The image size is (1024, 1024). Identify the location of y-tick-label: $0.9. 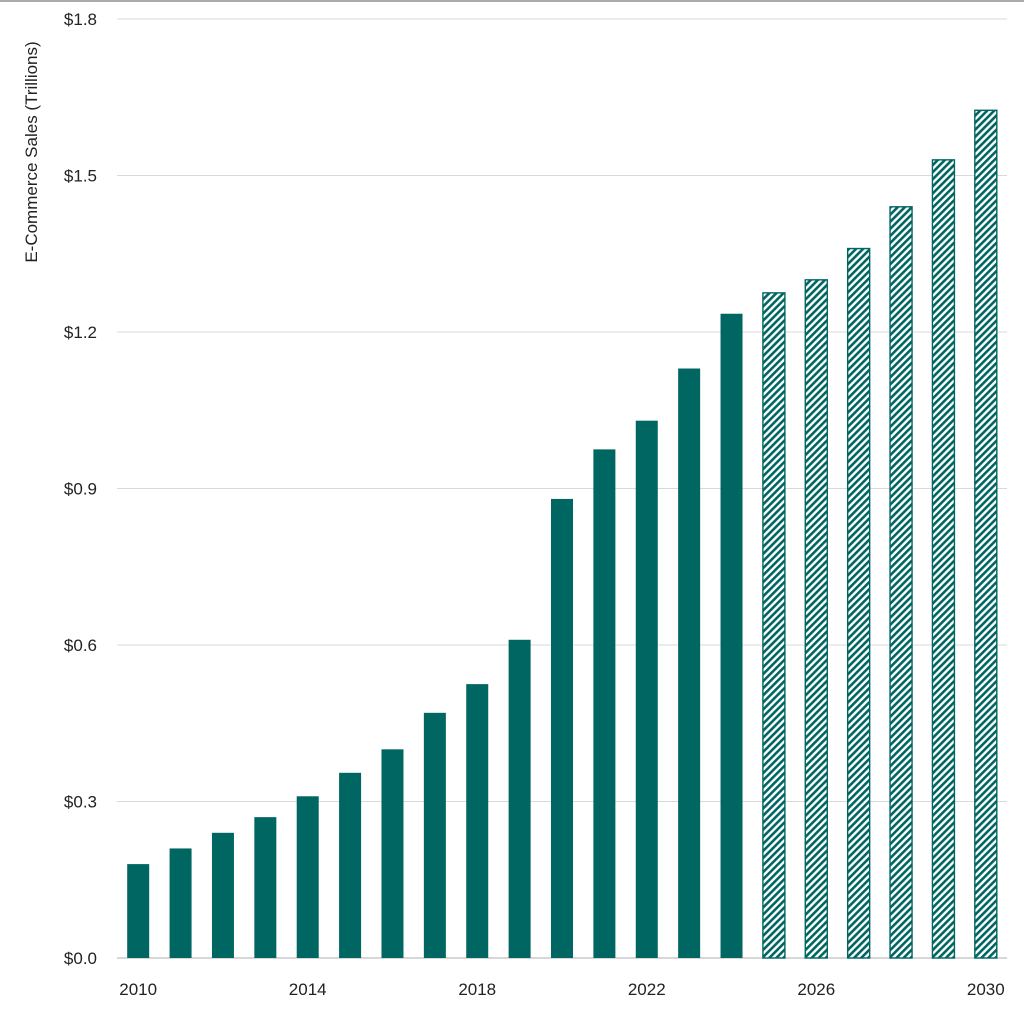
(80, 489).